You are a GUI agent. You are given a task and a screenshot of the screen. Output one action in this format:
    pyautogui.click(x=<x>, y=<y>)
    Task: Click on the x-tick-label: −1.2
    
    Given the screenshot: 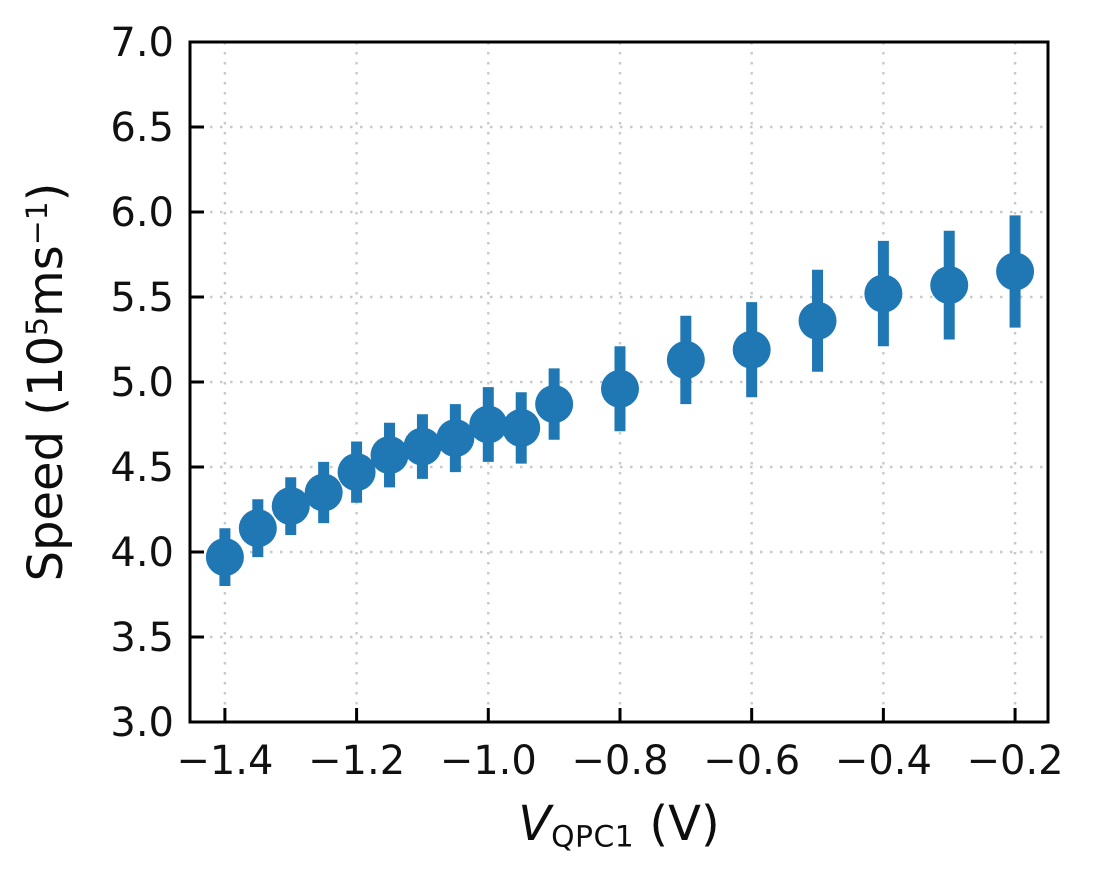 What is the action you would take?
    pyautogui.click(x=356, y=761)
    